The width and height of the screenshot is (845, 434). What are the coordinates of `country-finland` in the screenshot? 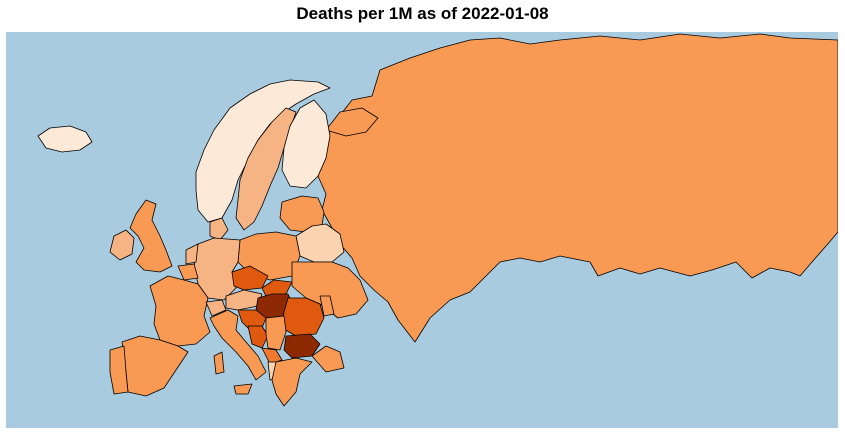 It's located at (306, 144).